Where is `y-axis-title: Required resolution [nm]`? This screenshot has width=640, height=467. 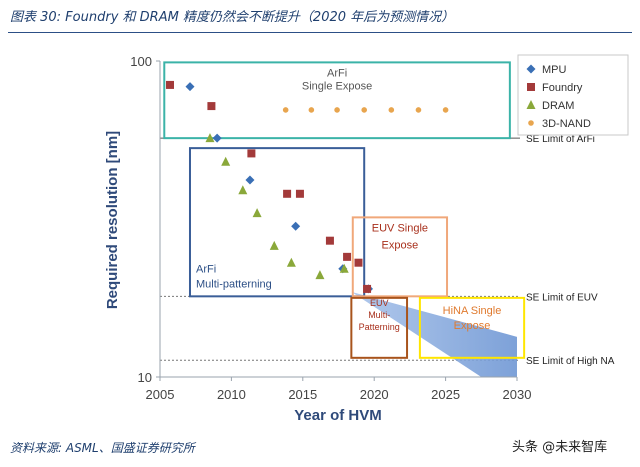 y-axis-title: Required resolution [nm] is located at coordinates (112, 220).